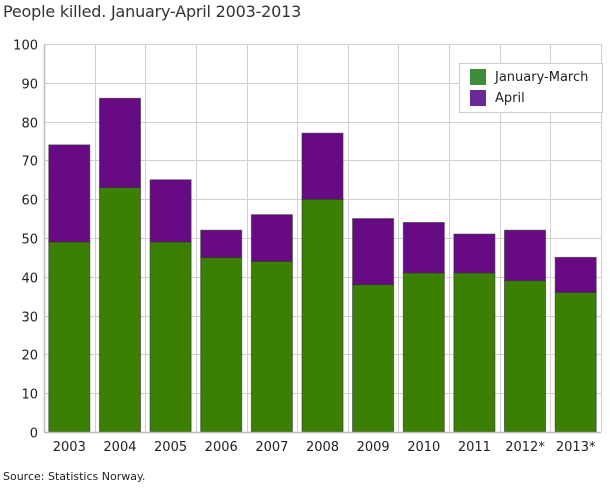  I want to click on y-tick-label: 20, so click(29, 356).